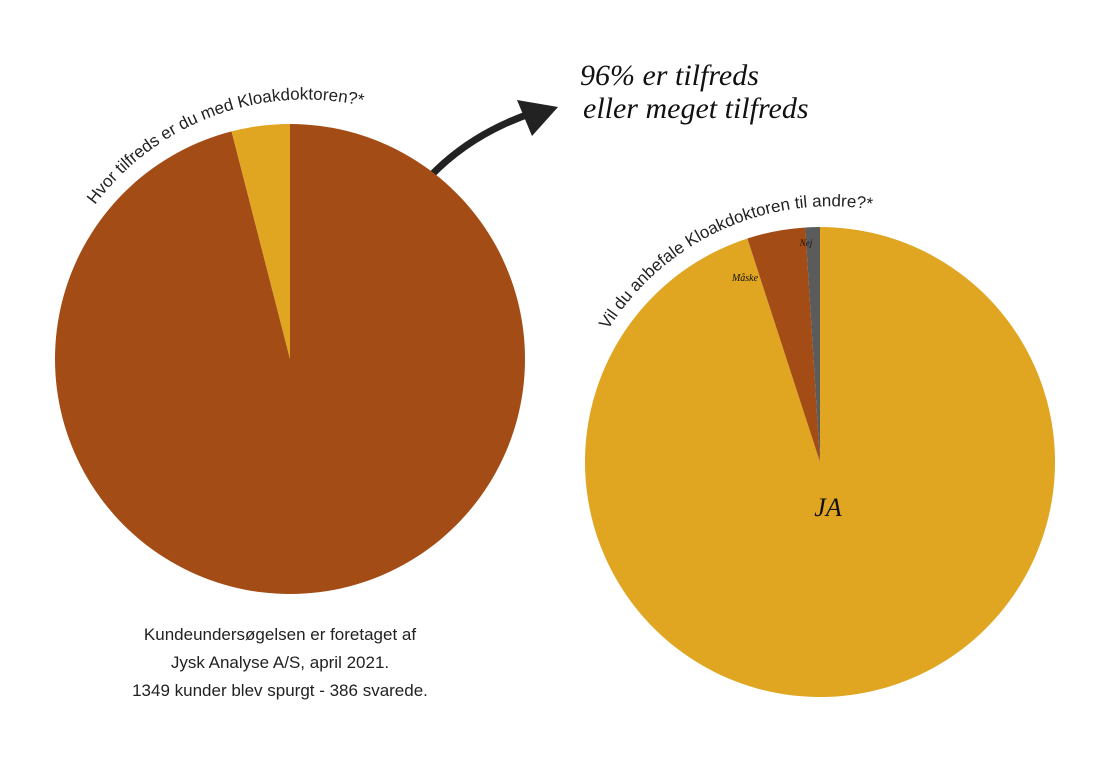 This screenshot has height=771, width=1102. What do you see at coordinates (280, 662) in the screenshot?
I see `note: Jysk Analyse A/S, april 2021.` at bounding box center [280, 662].